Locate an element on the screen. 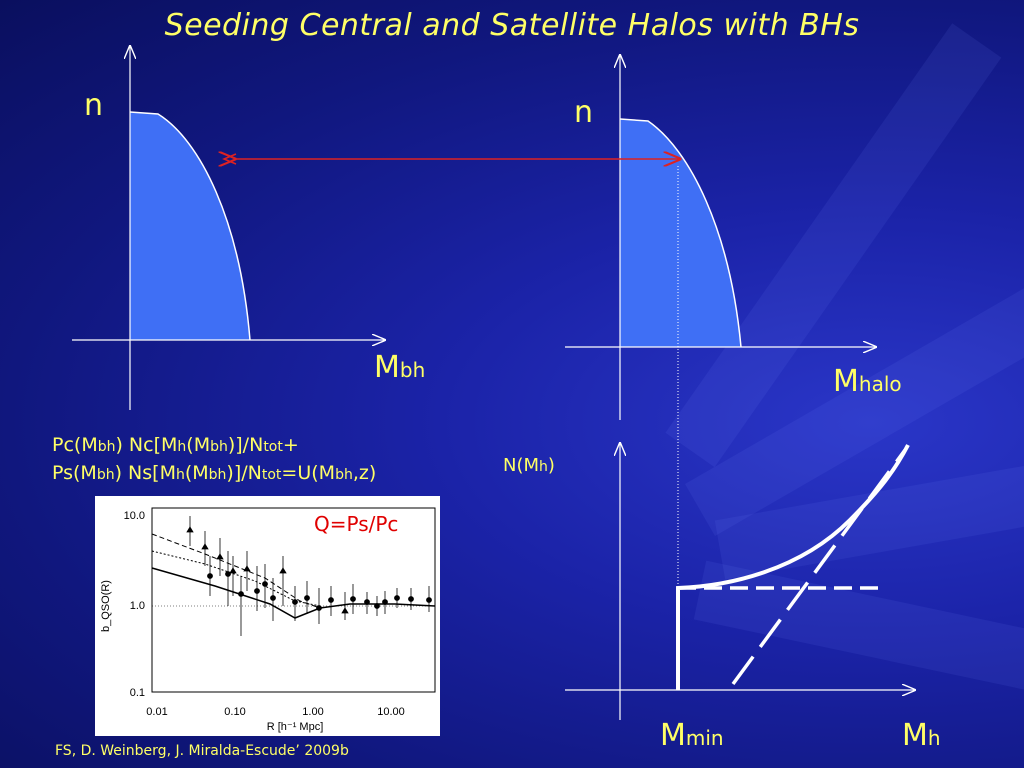 This screenshot has width=1024, height=768. left-distribution-curve is located at coordinates (190, 226).